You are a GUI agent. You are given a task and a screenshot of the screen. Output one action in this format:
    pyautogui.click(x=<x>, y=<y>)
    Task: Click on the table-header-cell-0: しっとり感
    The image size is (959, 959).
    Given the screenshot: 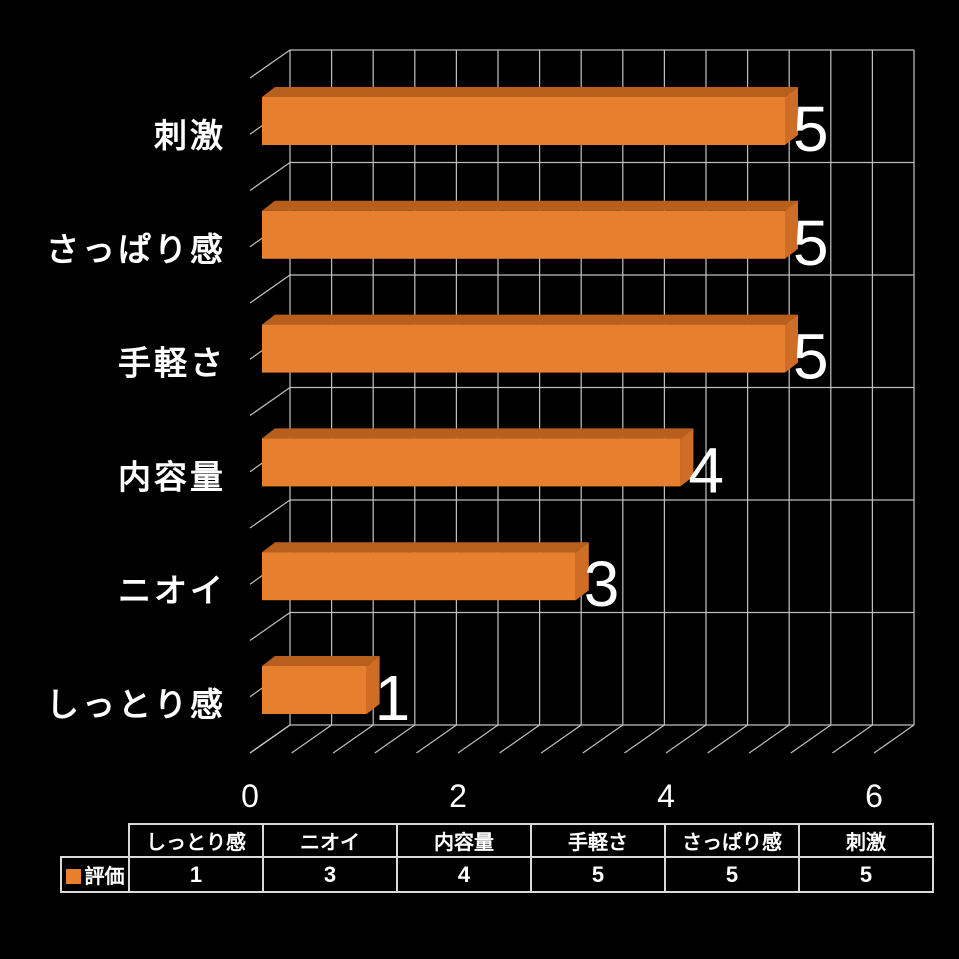 What is the action you would take?
    pyautogui.click(x=196, y=840)
    